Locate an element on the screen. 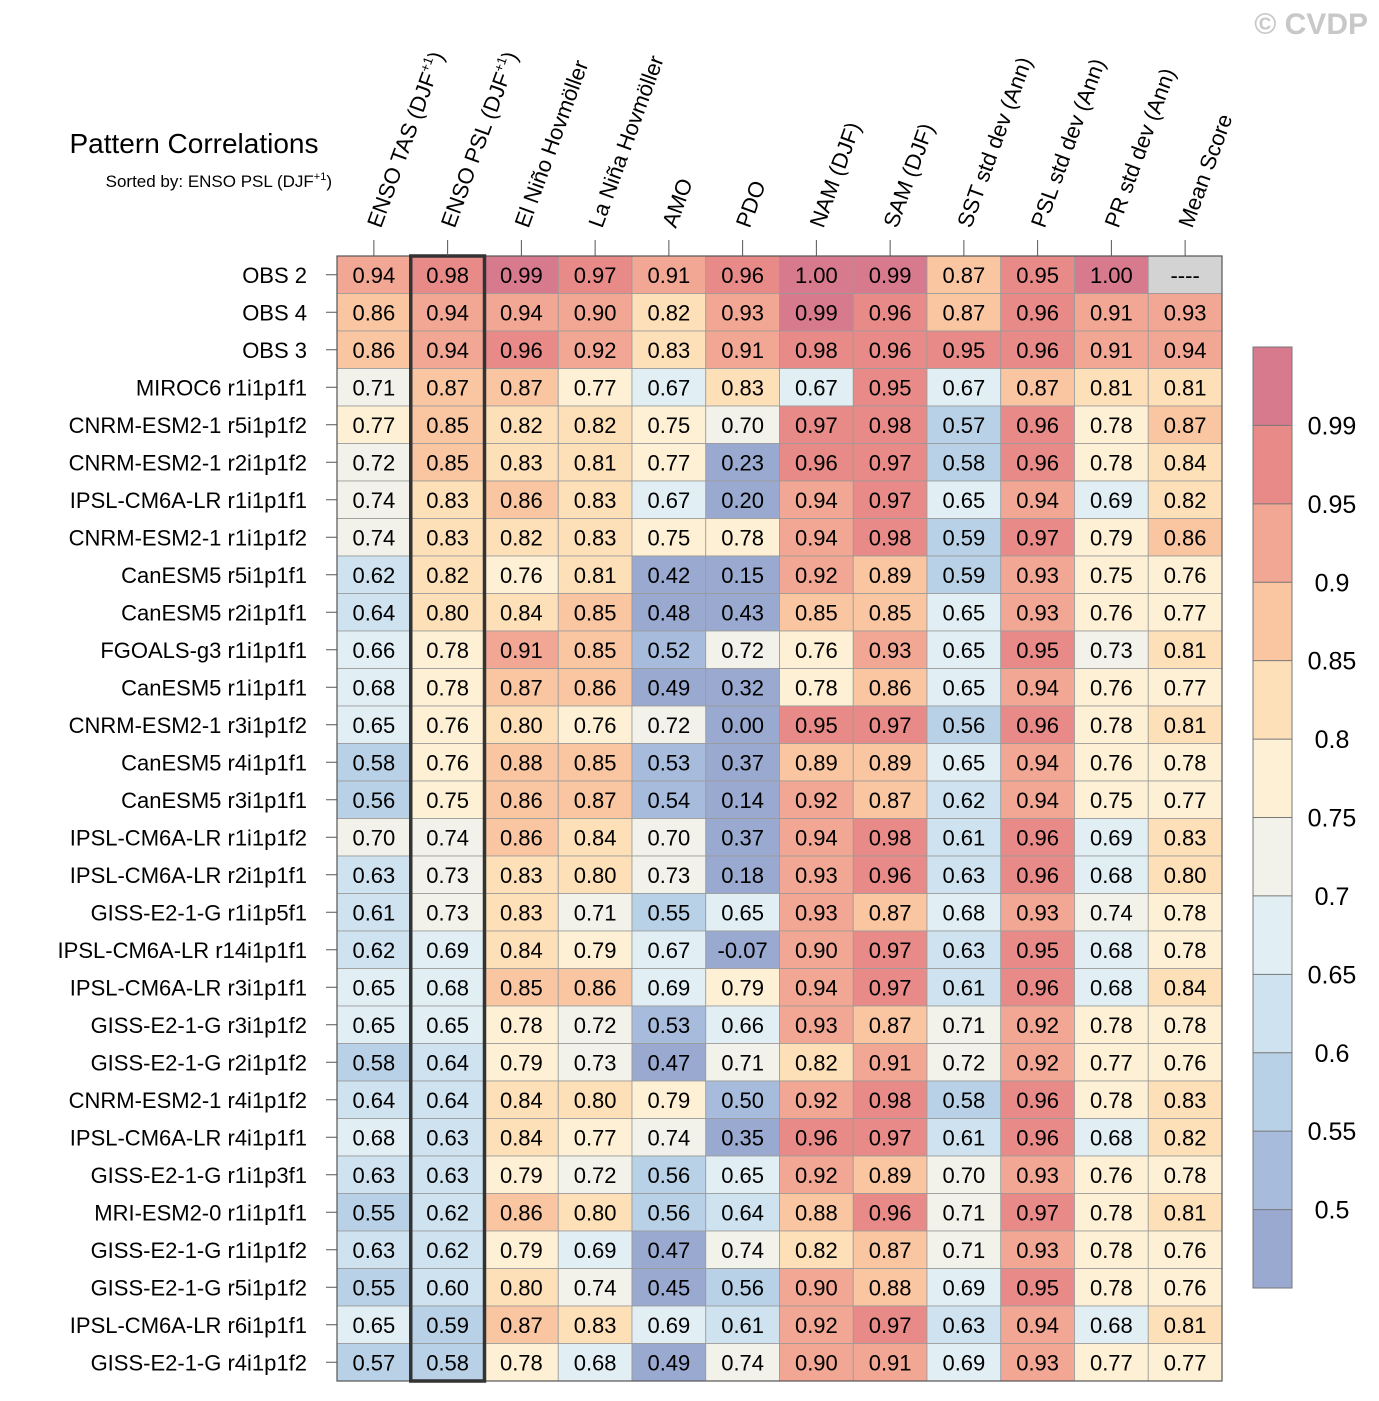 Image resolution: width=1379 pixels, height=1401 pixels. row-label: CNRM-ESM2-1 r4i1p1f2 is located at coordinates (188, 1100).